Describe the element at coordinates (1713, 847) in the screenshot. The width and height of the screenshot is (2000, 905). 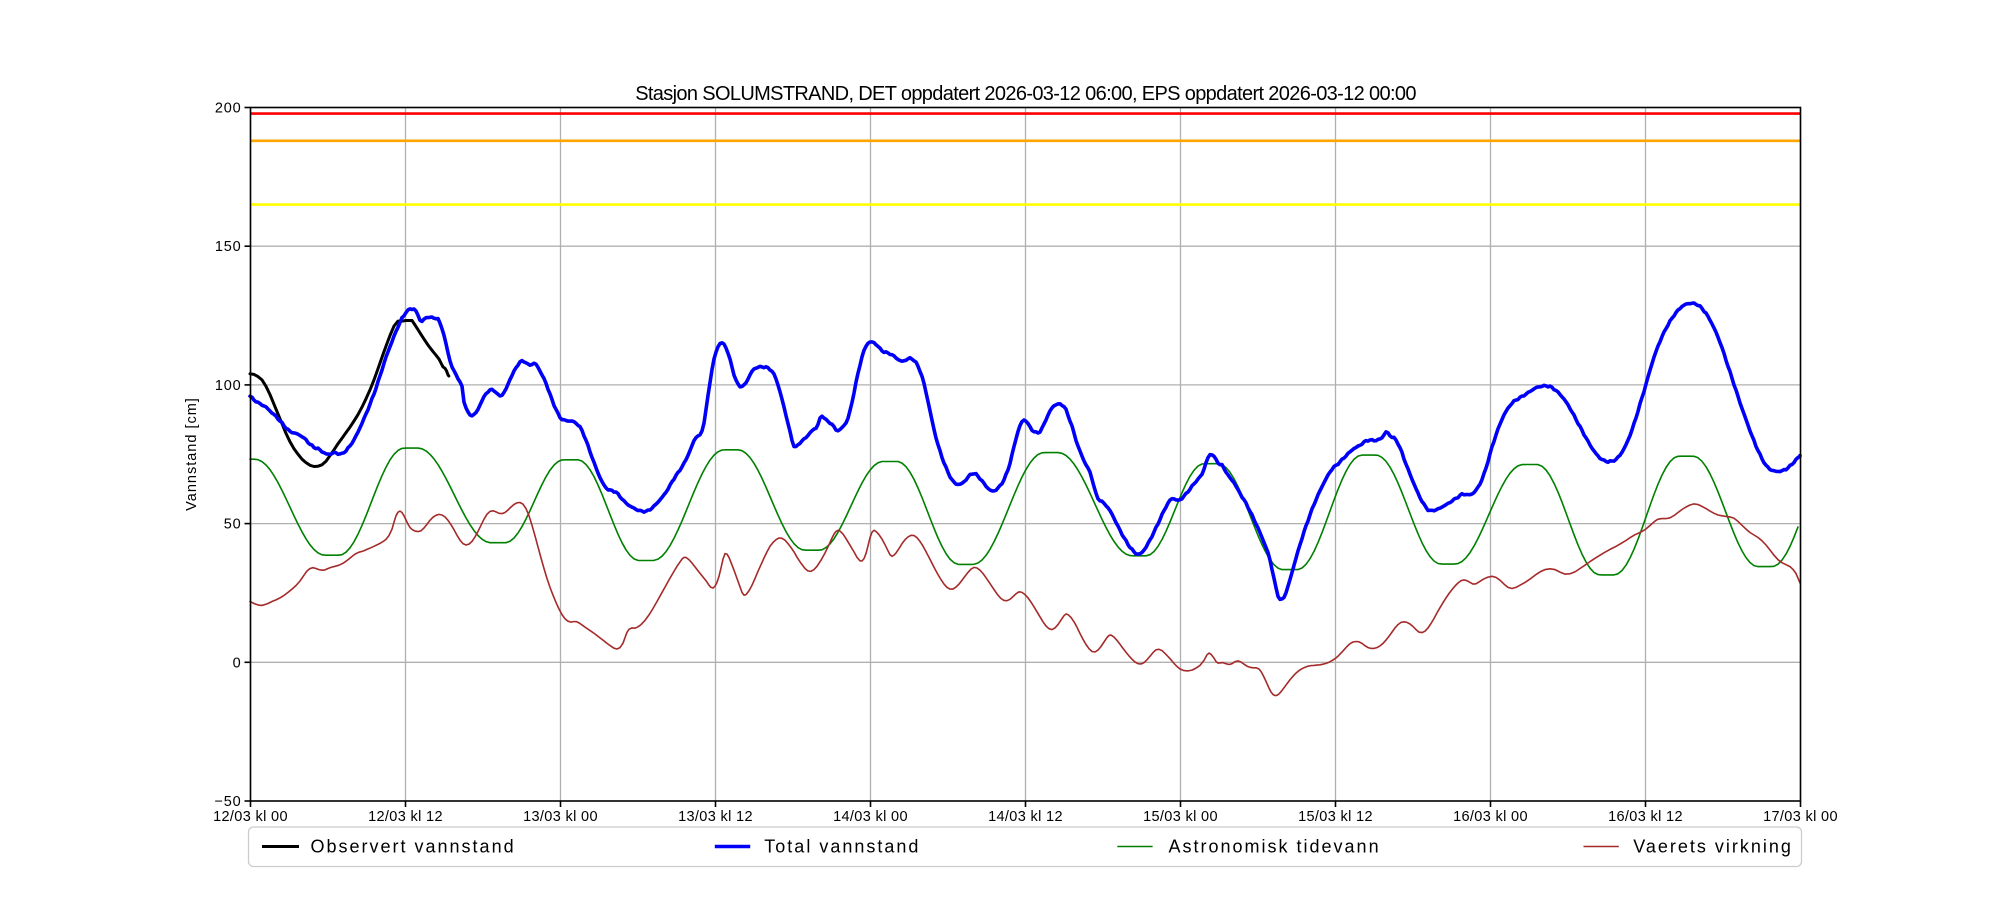
I see `svg-text: Vaerets virkning` at that location.